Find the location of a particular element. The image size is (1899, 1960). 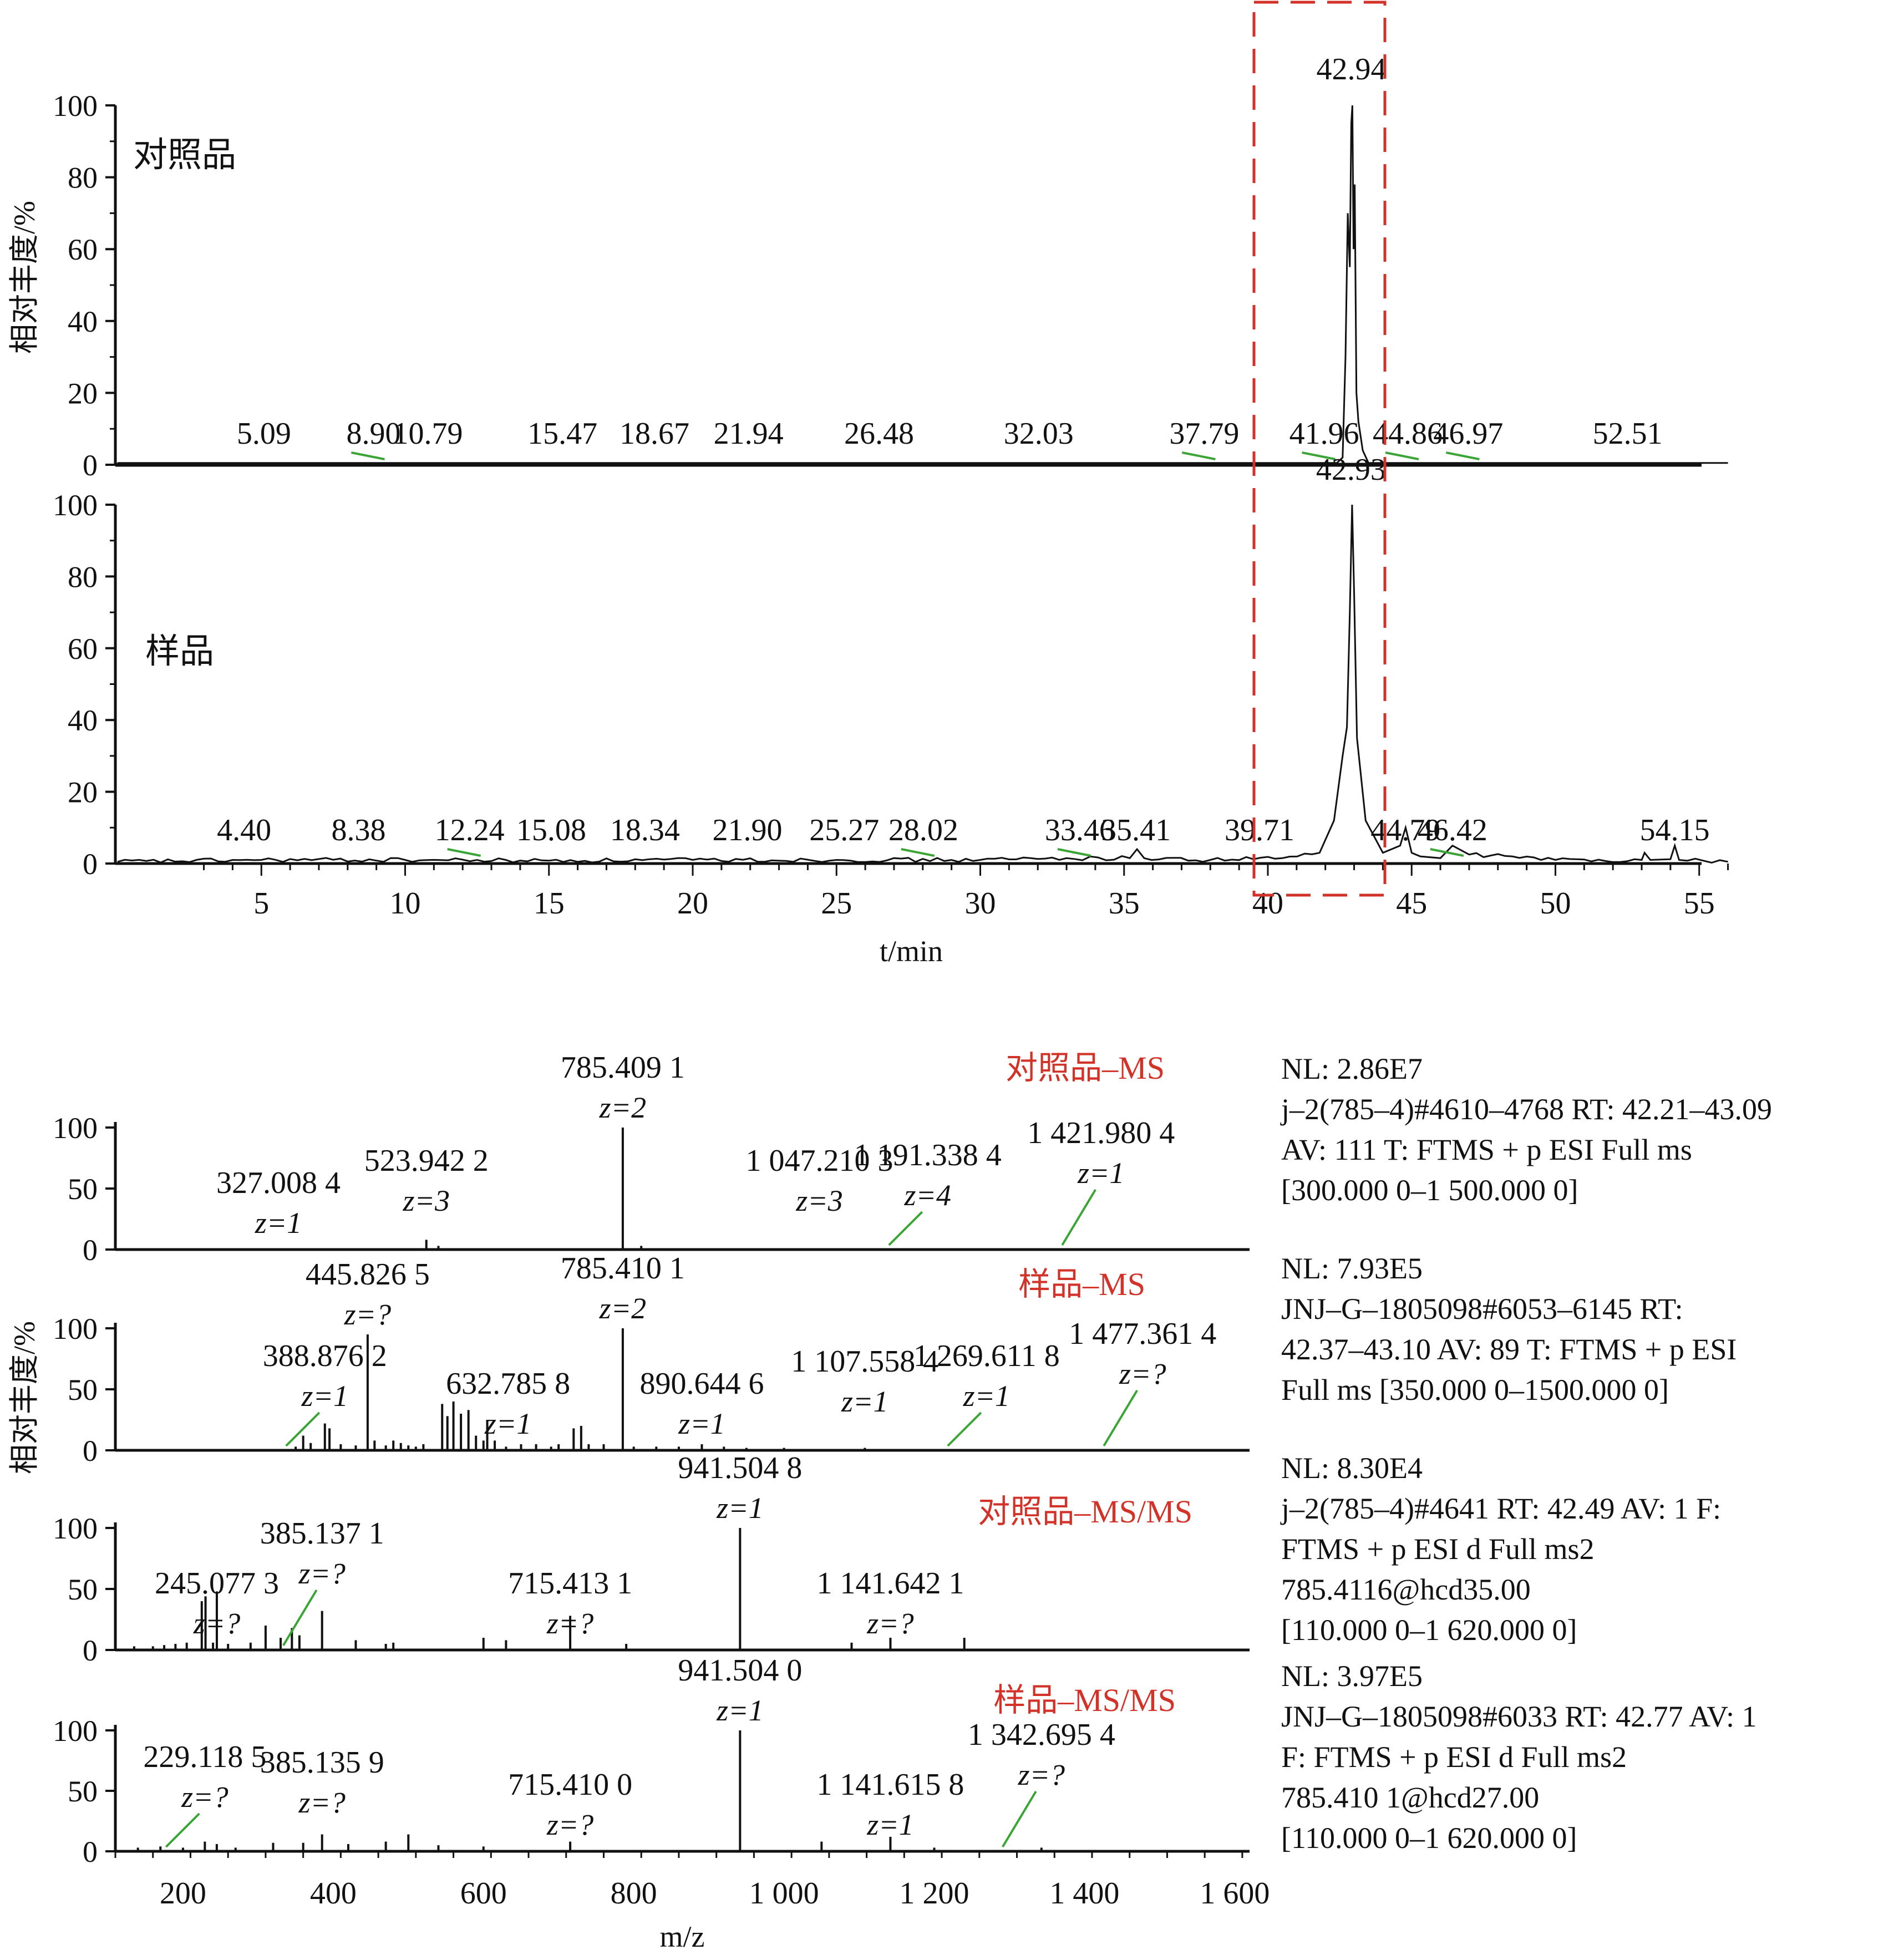

mz-label: 1 421.980 4 is located at coordinates (1101, 1133).